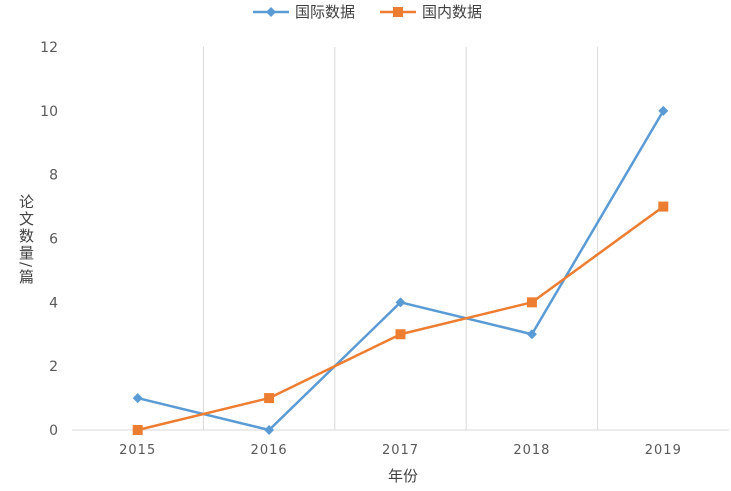  I want to click on y-axis-ticks: 0 2 4 6 8 10 12, so click(49, 239).